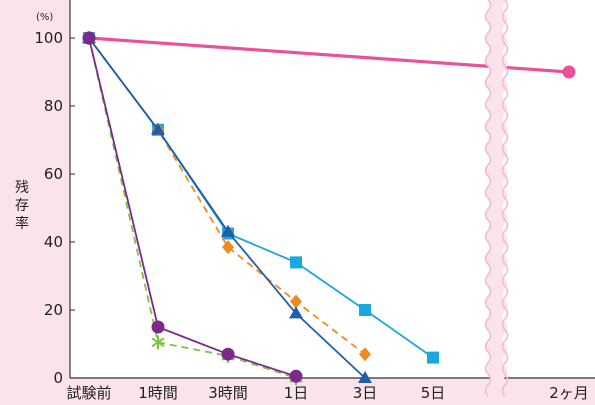 The height and width of the screenshot is (405, 595). What do you see at coordinates (48, 38) in the screenshot?
I see `y-tick-label: 100` at bounding box center [48, 38].